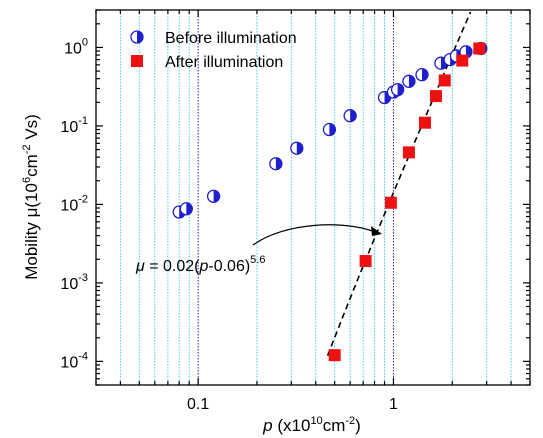 The image size is (543, 438). Describe the element at coordinates (74, 125) in the screenshot. I see `y-tick-label: 10⁻¹` at that location.